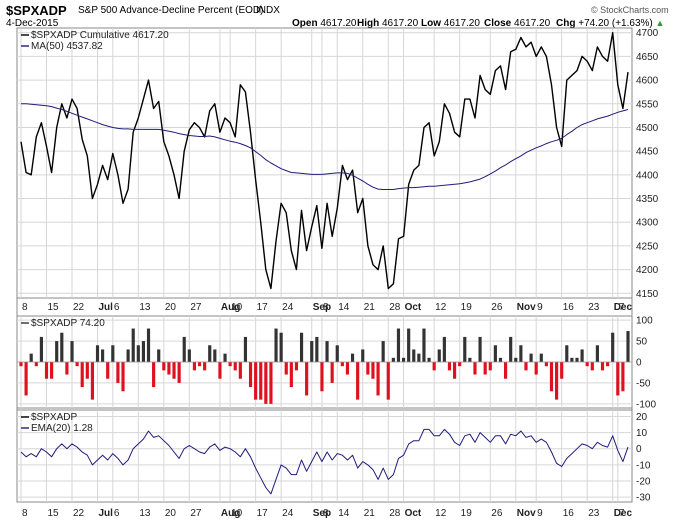  Describe the element at coordinates (32, 23) in the screenshot. I see `chart-date: 4-Dec-2015` at that location.